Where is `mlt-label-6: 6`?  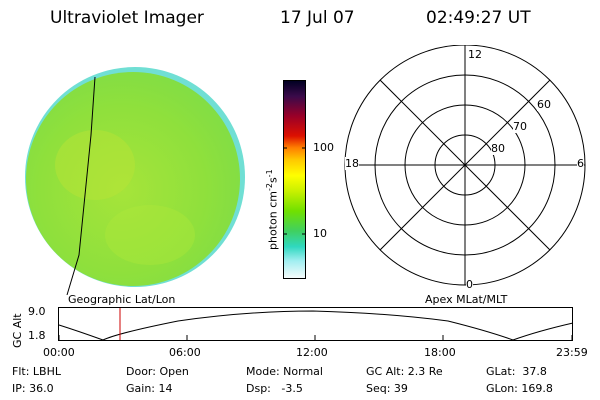 mlt-label-6: 6 is located at coordinates (580, 163).